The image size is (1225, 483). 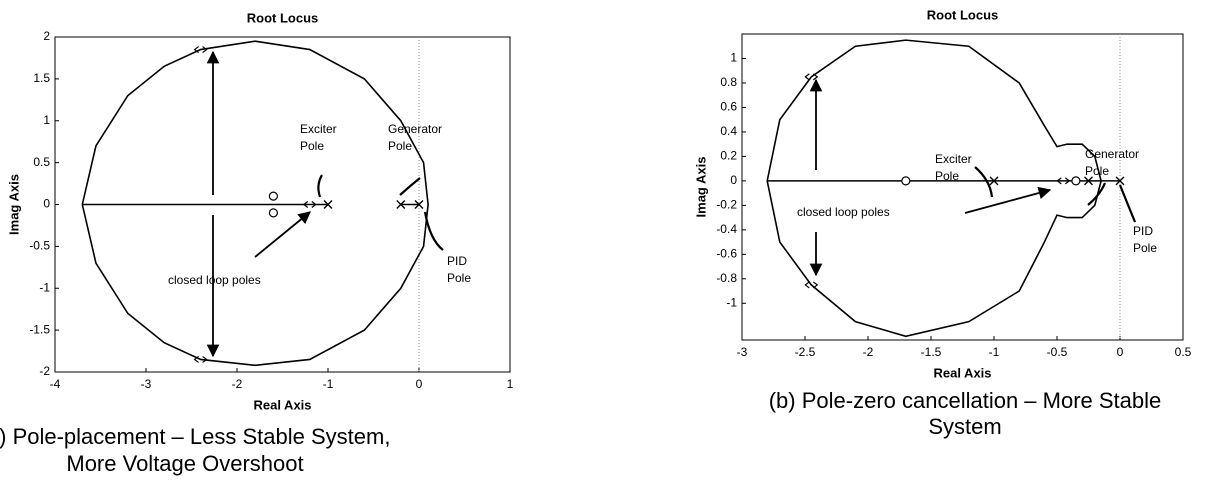 I want to click on x-tick-label: -4, so click(x=55, y=384).